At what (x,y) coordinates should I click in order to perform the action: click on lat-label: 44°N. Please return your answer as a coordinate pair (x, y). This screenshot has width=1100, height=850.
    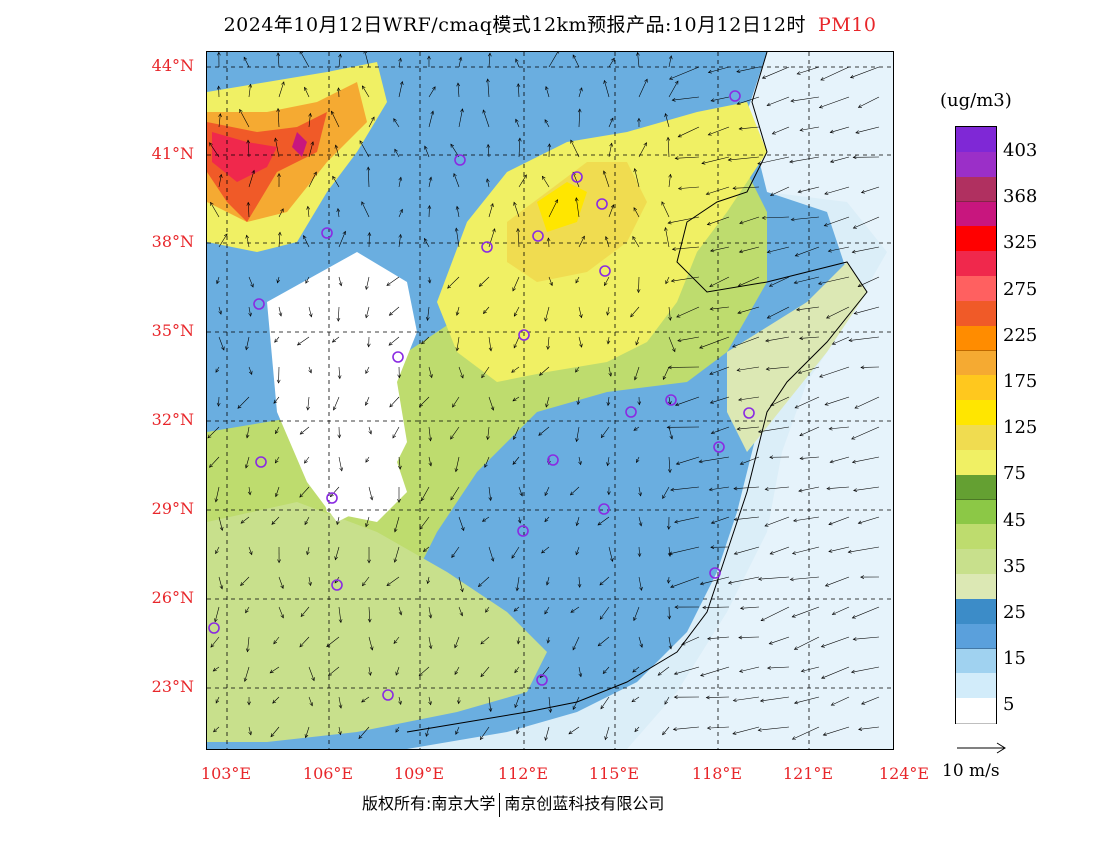
    Looking at the image, I should click on (172, 65).